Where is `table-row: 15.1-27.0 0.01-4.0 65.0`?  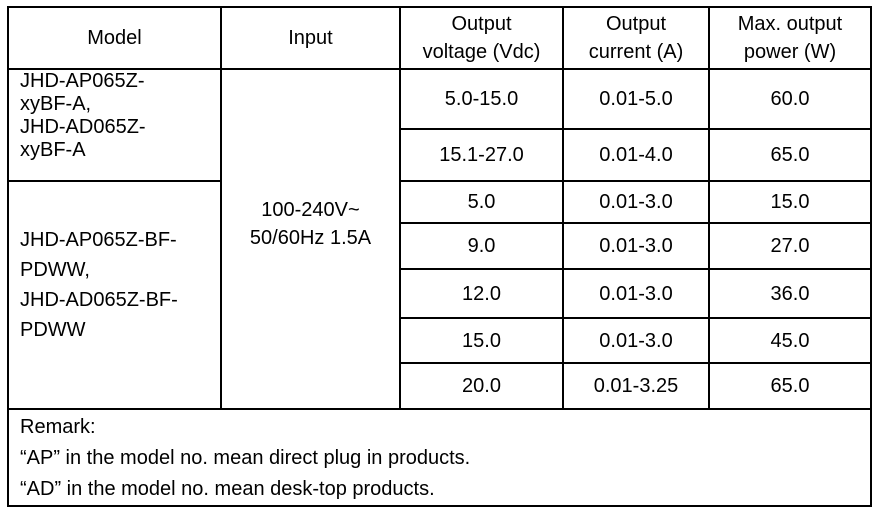
table-row: 15.1-27.0 0.01-4.0 65.0 is located at coordinates (440, 155).